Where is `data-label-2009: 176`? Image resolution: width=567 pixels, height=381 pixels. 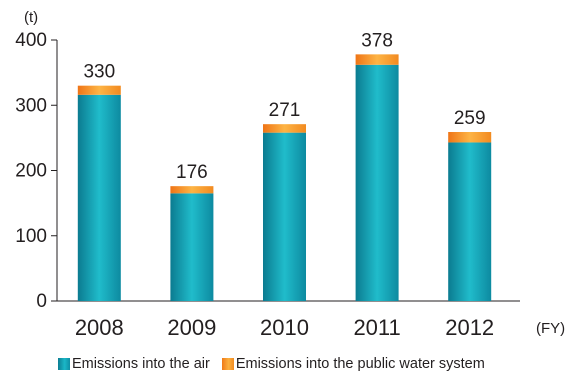
data-label-2009: 176 is located at coordinates (192, 172).